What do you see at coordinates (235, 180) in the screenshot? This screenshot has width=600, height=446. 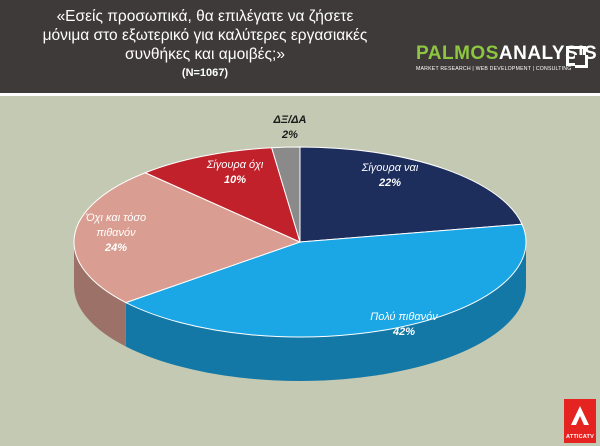 I see `slice-value-3: 10%` at bounding box center [235, 180].